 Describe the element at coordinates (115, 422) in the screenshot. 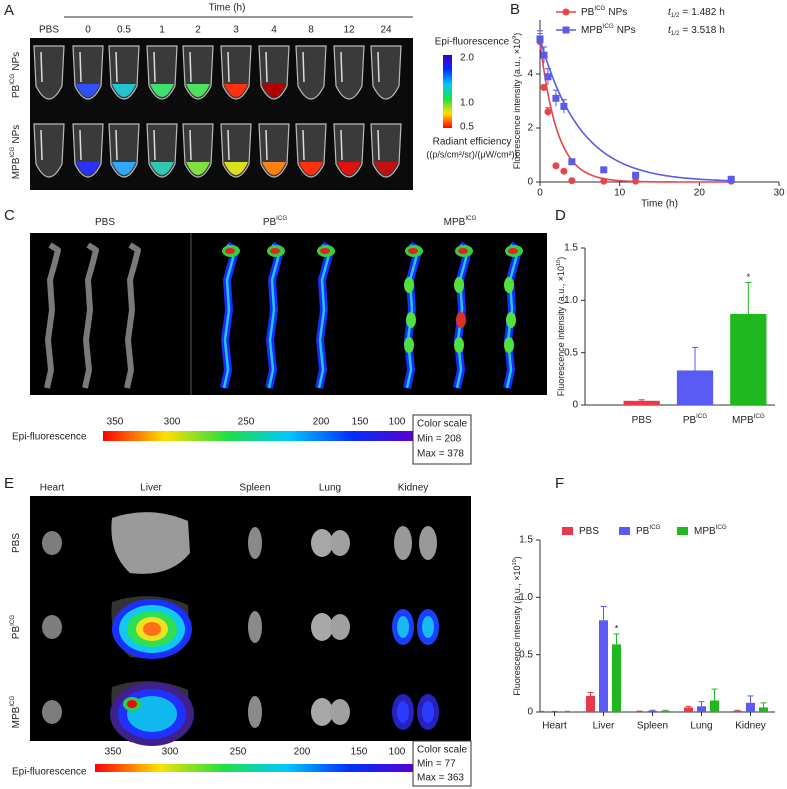

I see `colorbar-tick: 350` at that location.